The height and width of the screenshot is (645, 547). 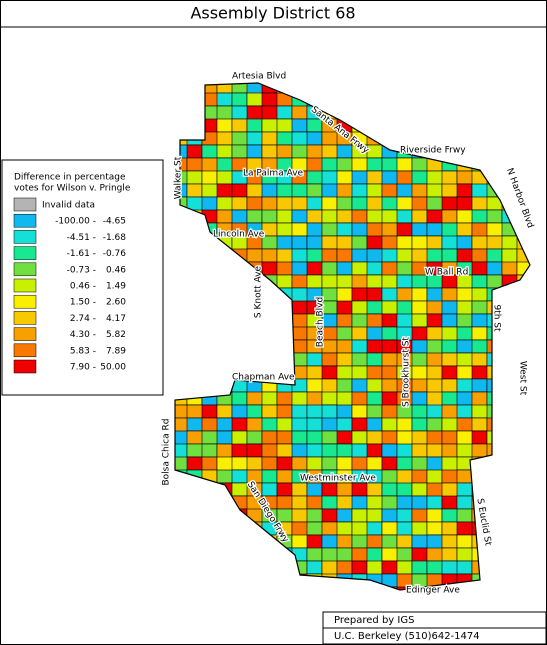 What do you see at coordinates (497, 318) in the screenshot?
I see `street-label: 9th St` at bounding box center [497, 318].